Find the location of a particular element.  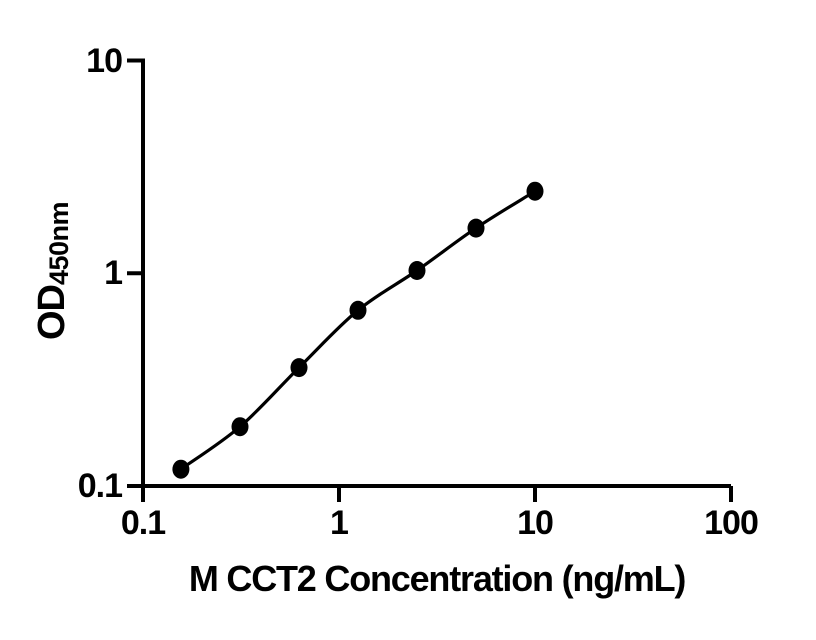

y-axis-title-main: OD is located at coordinates (52, 313).